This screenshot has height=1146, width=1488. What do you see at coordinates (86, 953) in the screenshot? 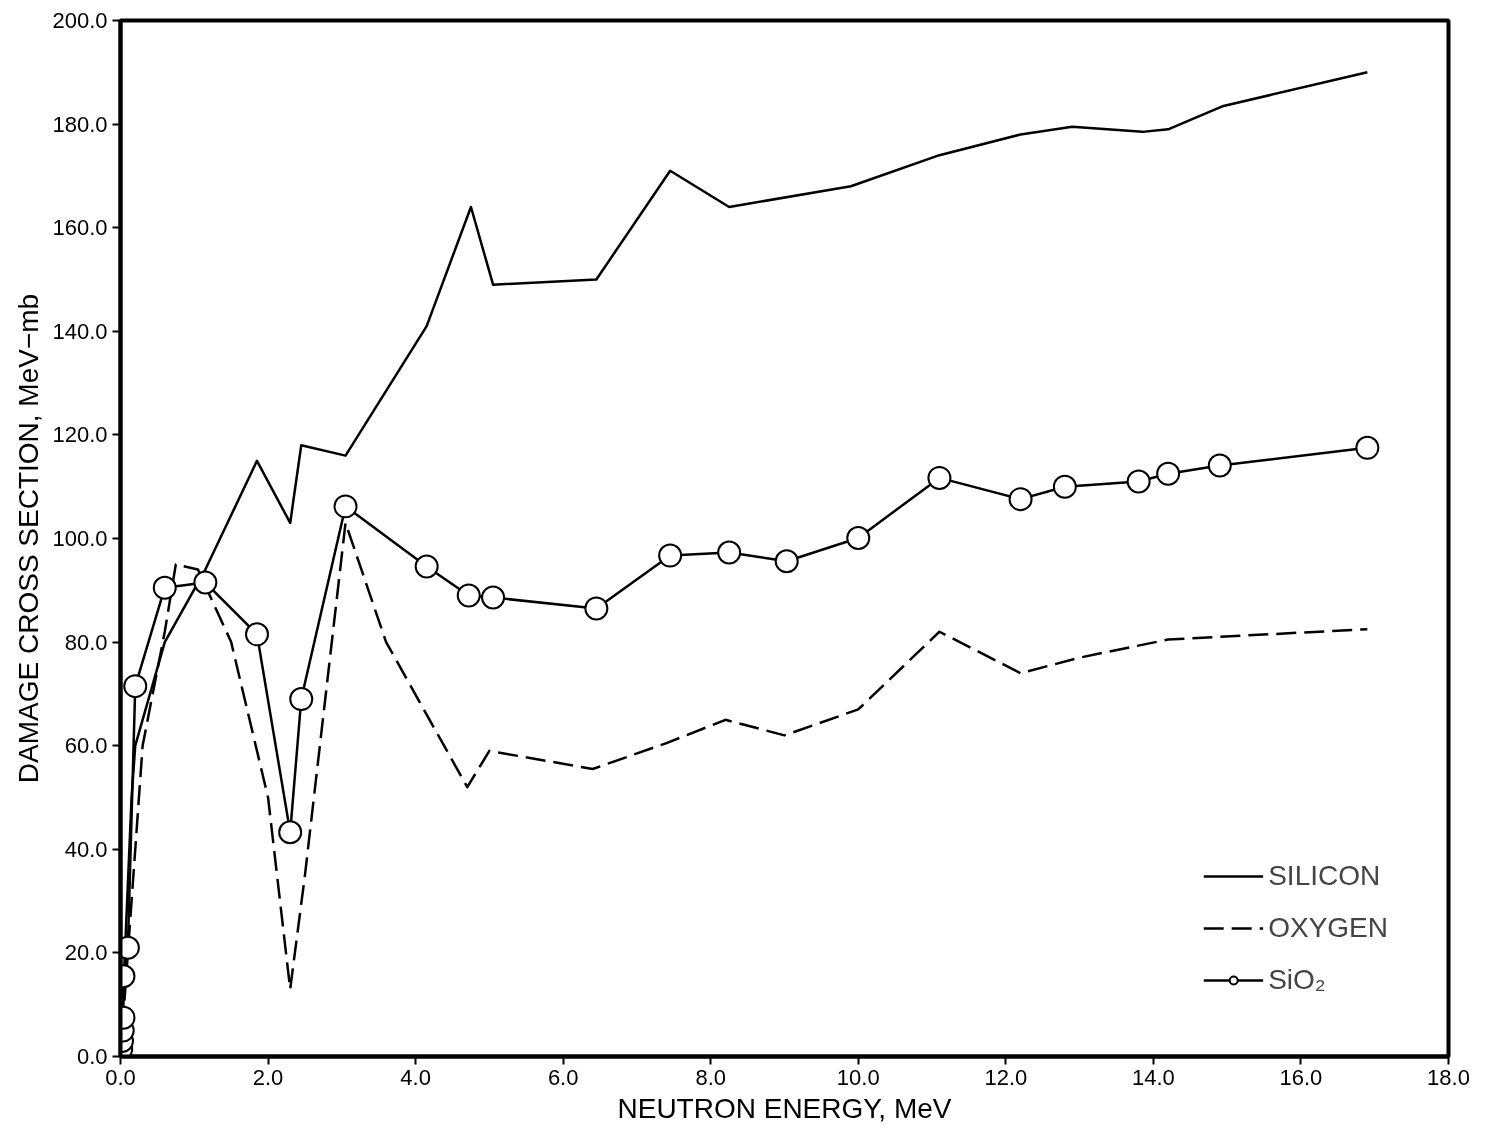
I see `y-tick-label: 20.0` at bounding box center [86, 953].